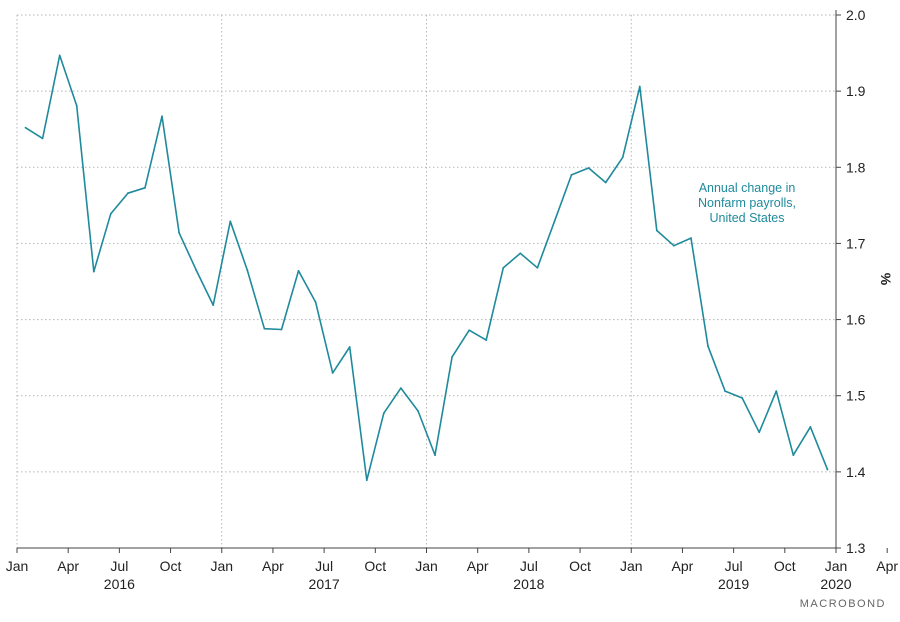  Describe the element at coordinates (747, 203) in the screenshot. I see `series-label-line-2: Nonfarm payrolls,` at that location.